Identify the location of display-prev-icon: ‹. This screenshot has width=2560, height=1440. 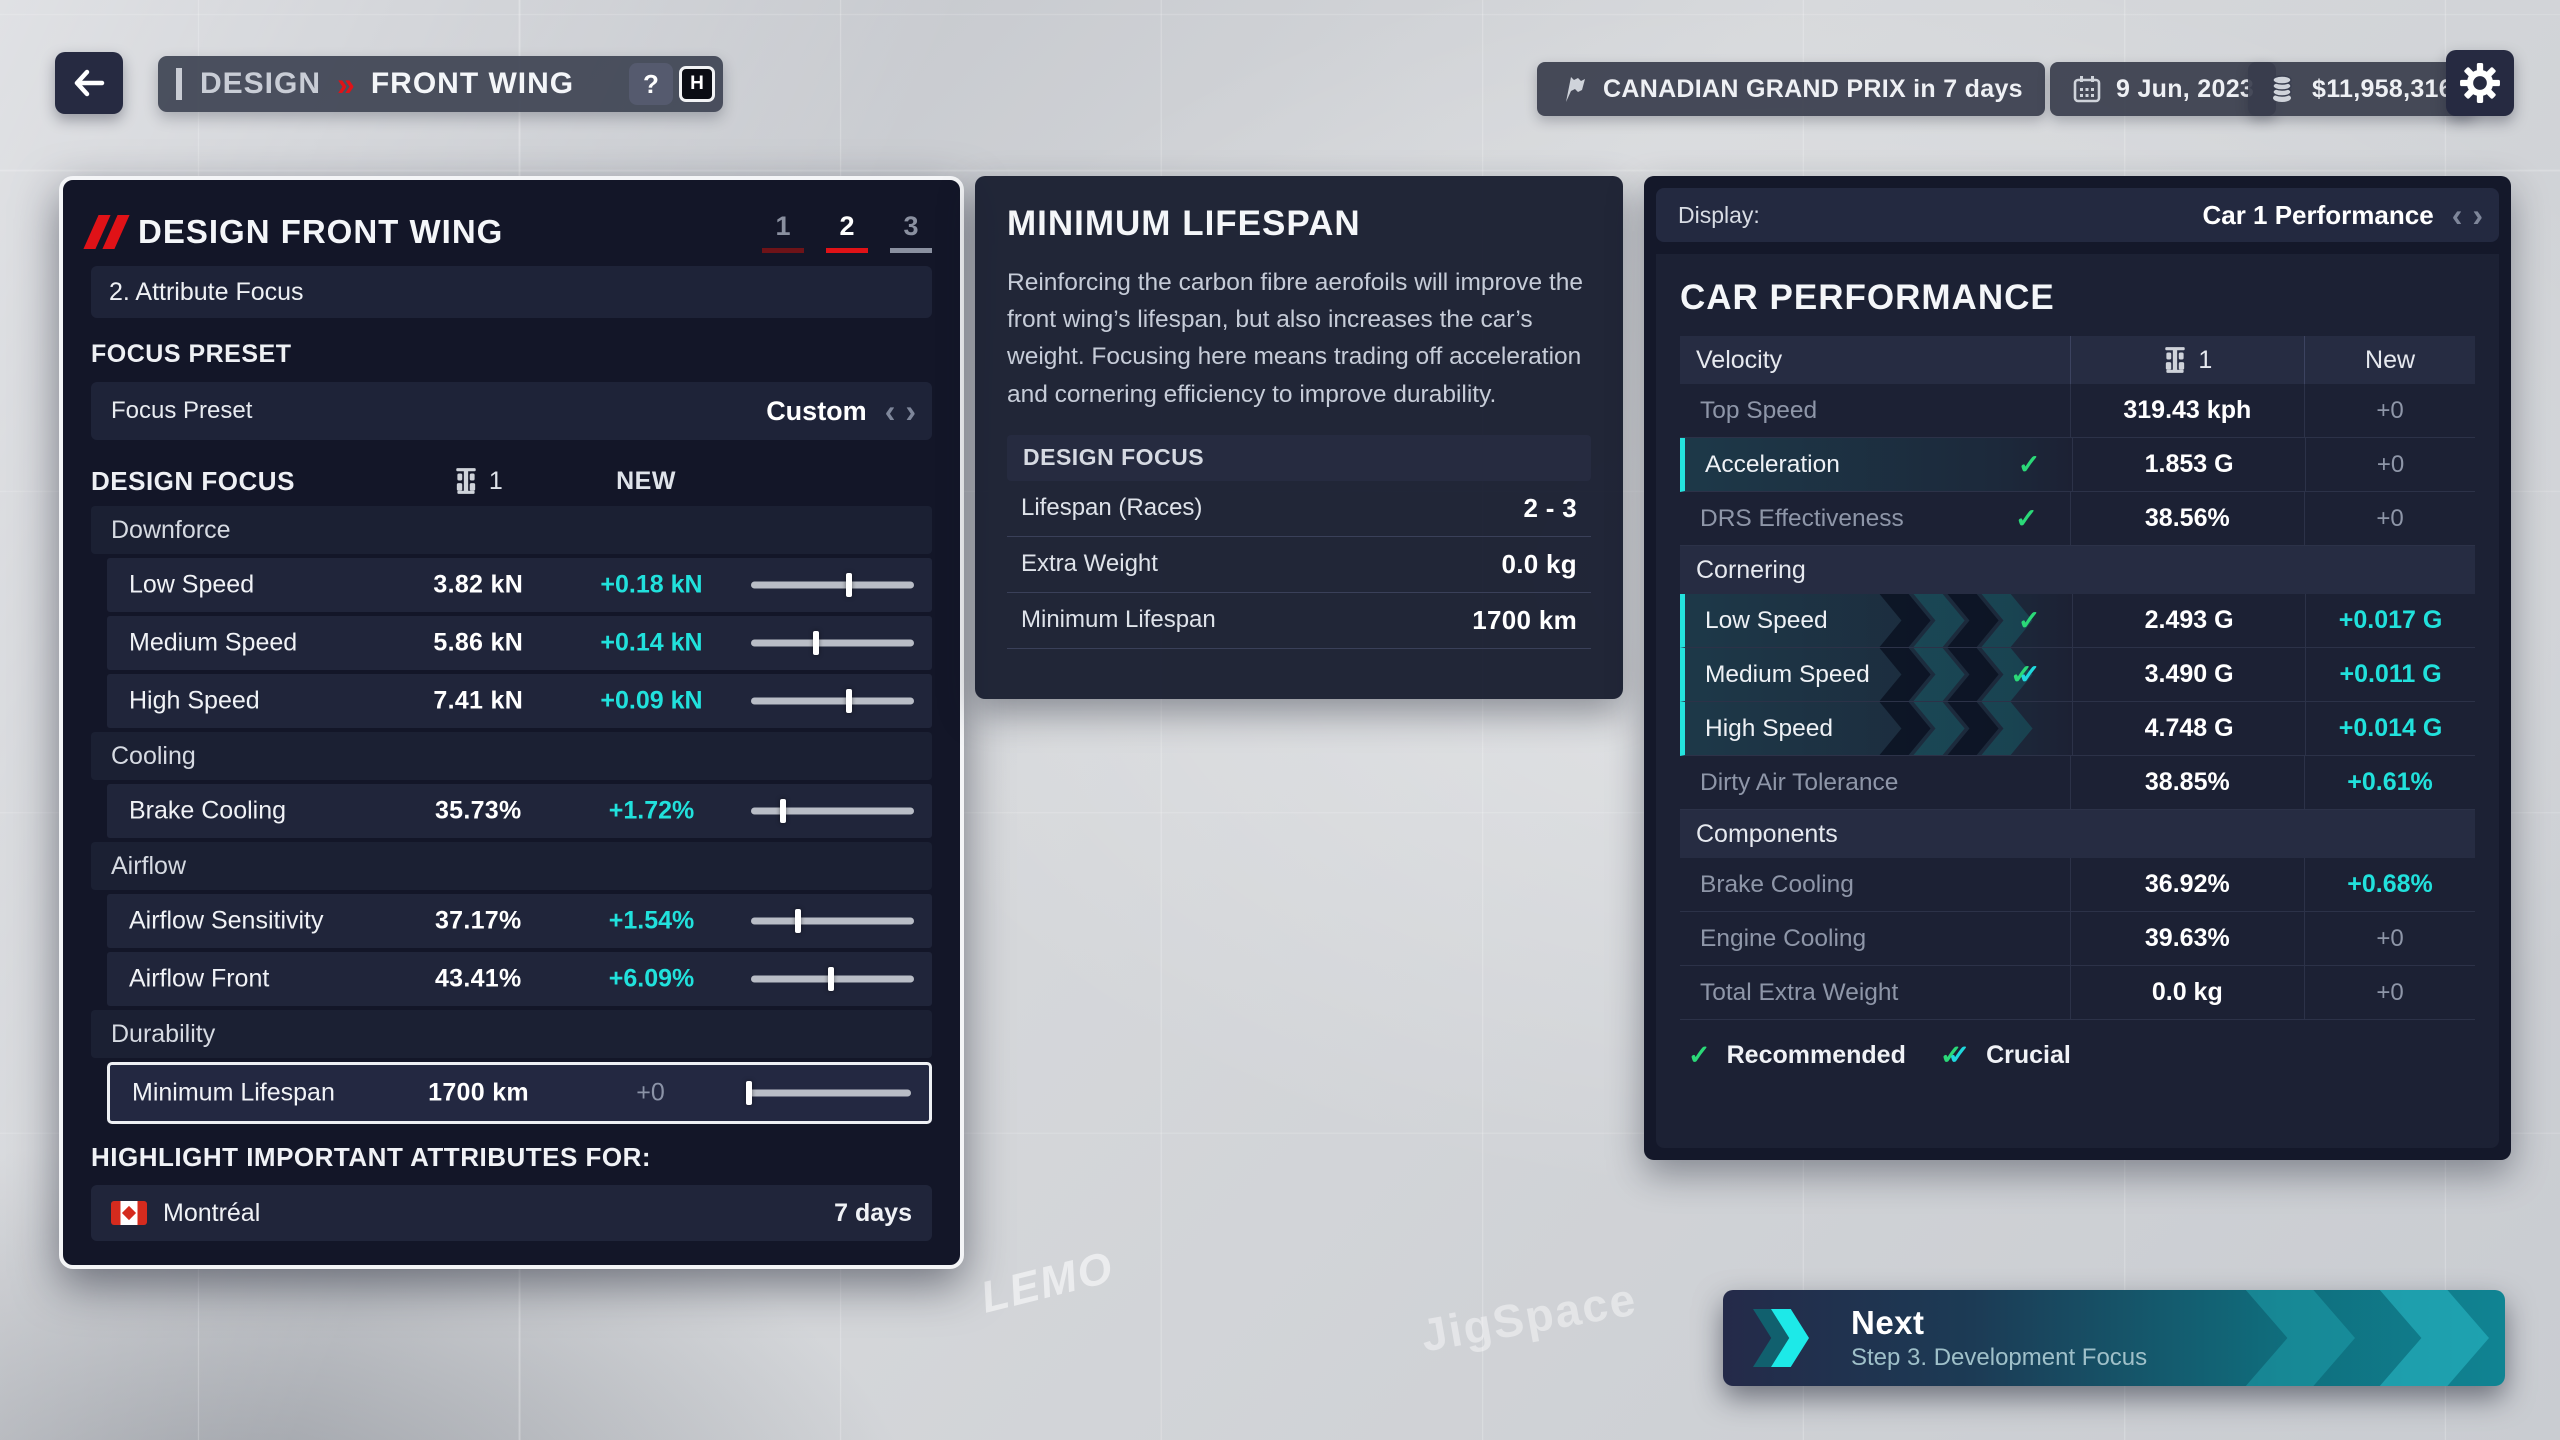
(2457, 215).